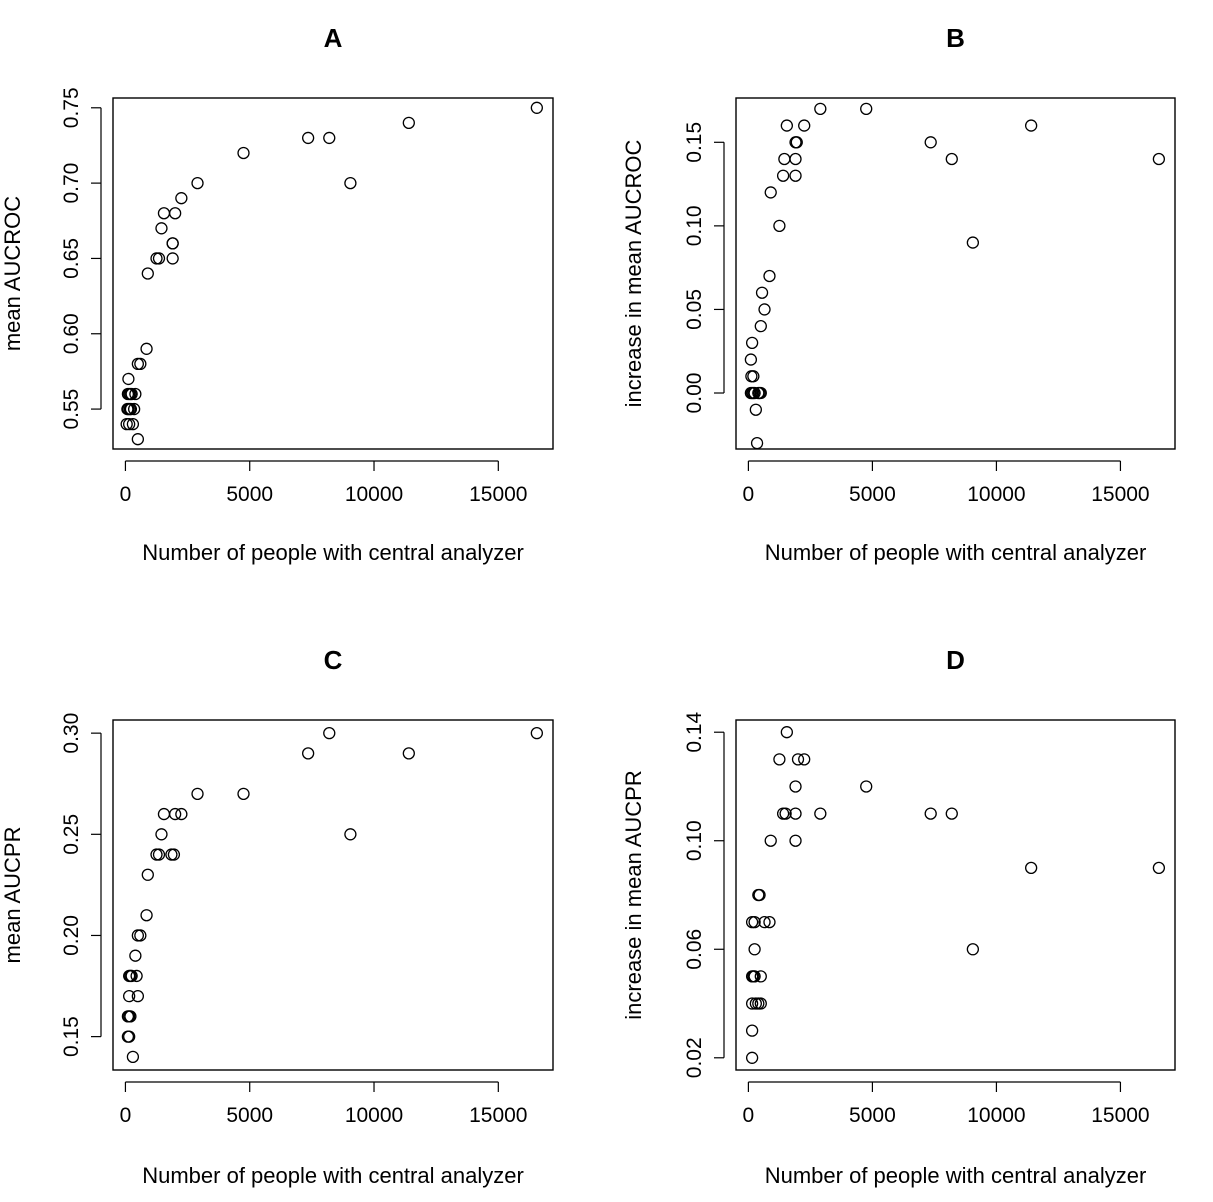 This screenshot has height=1202, width=1213. Describe the element at coordinates (694, 309) in the screenshot. I see `y-tick-label: 0.05` at that location.